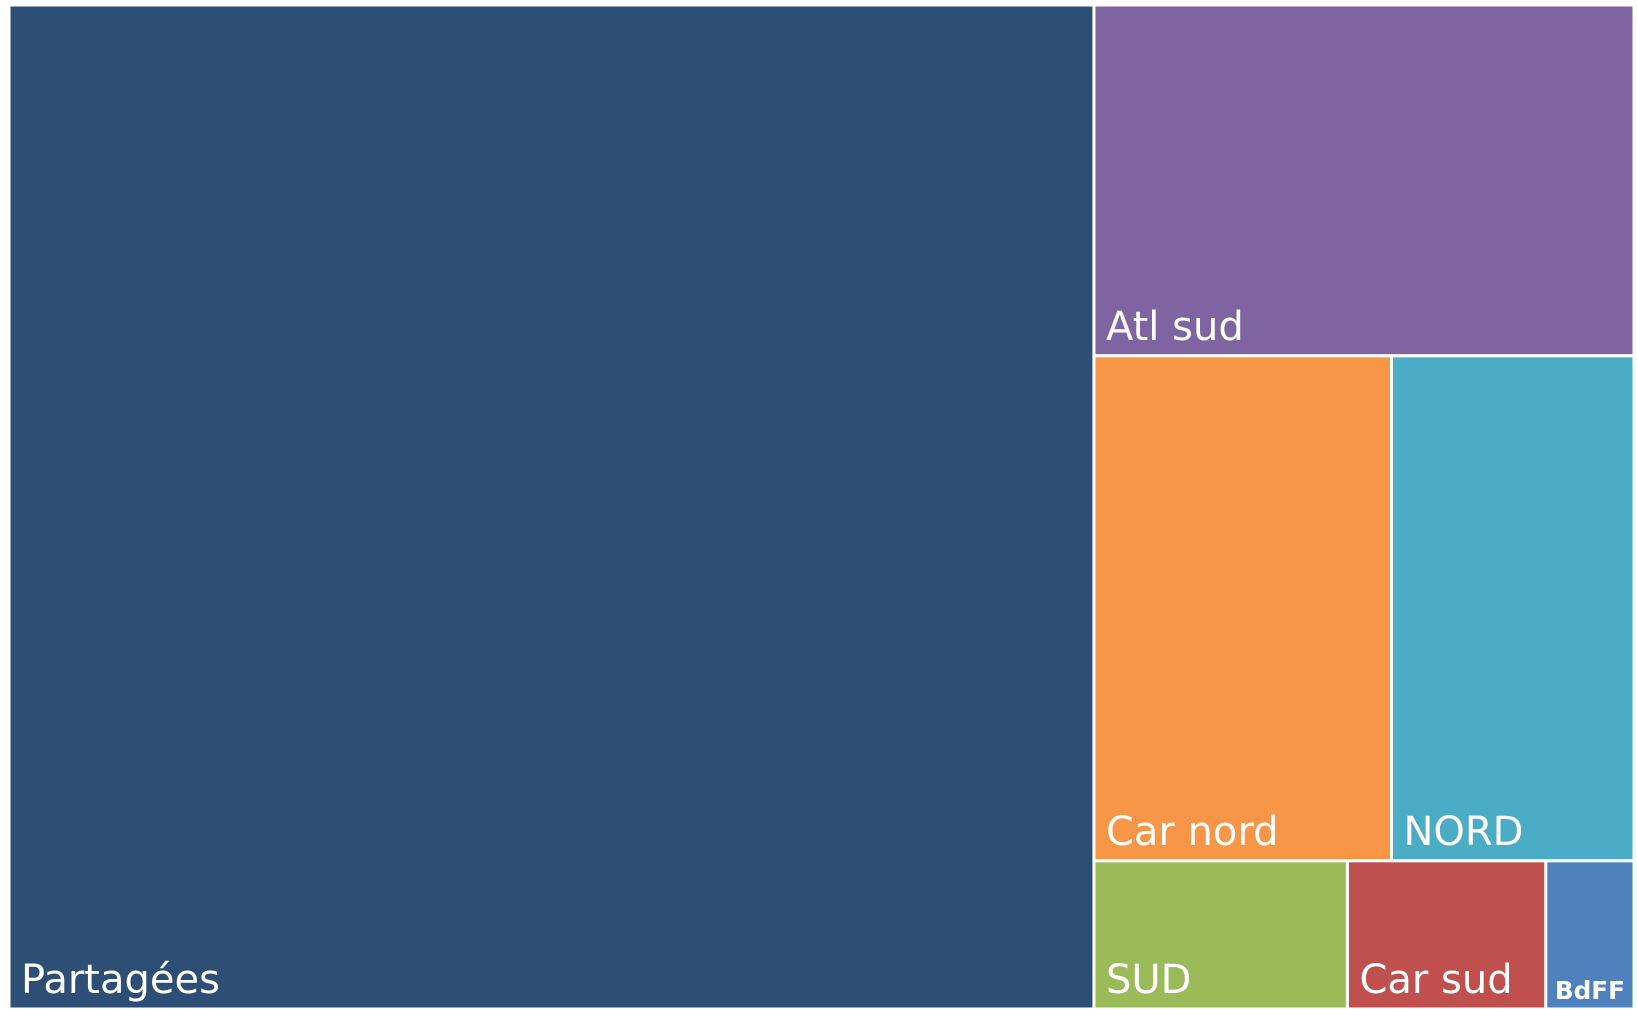 This screenshot has height=1009, width=1637. I want to click on tile-label: Partagées, so click(120, 980).